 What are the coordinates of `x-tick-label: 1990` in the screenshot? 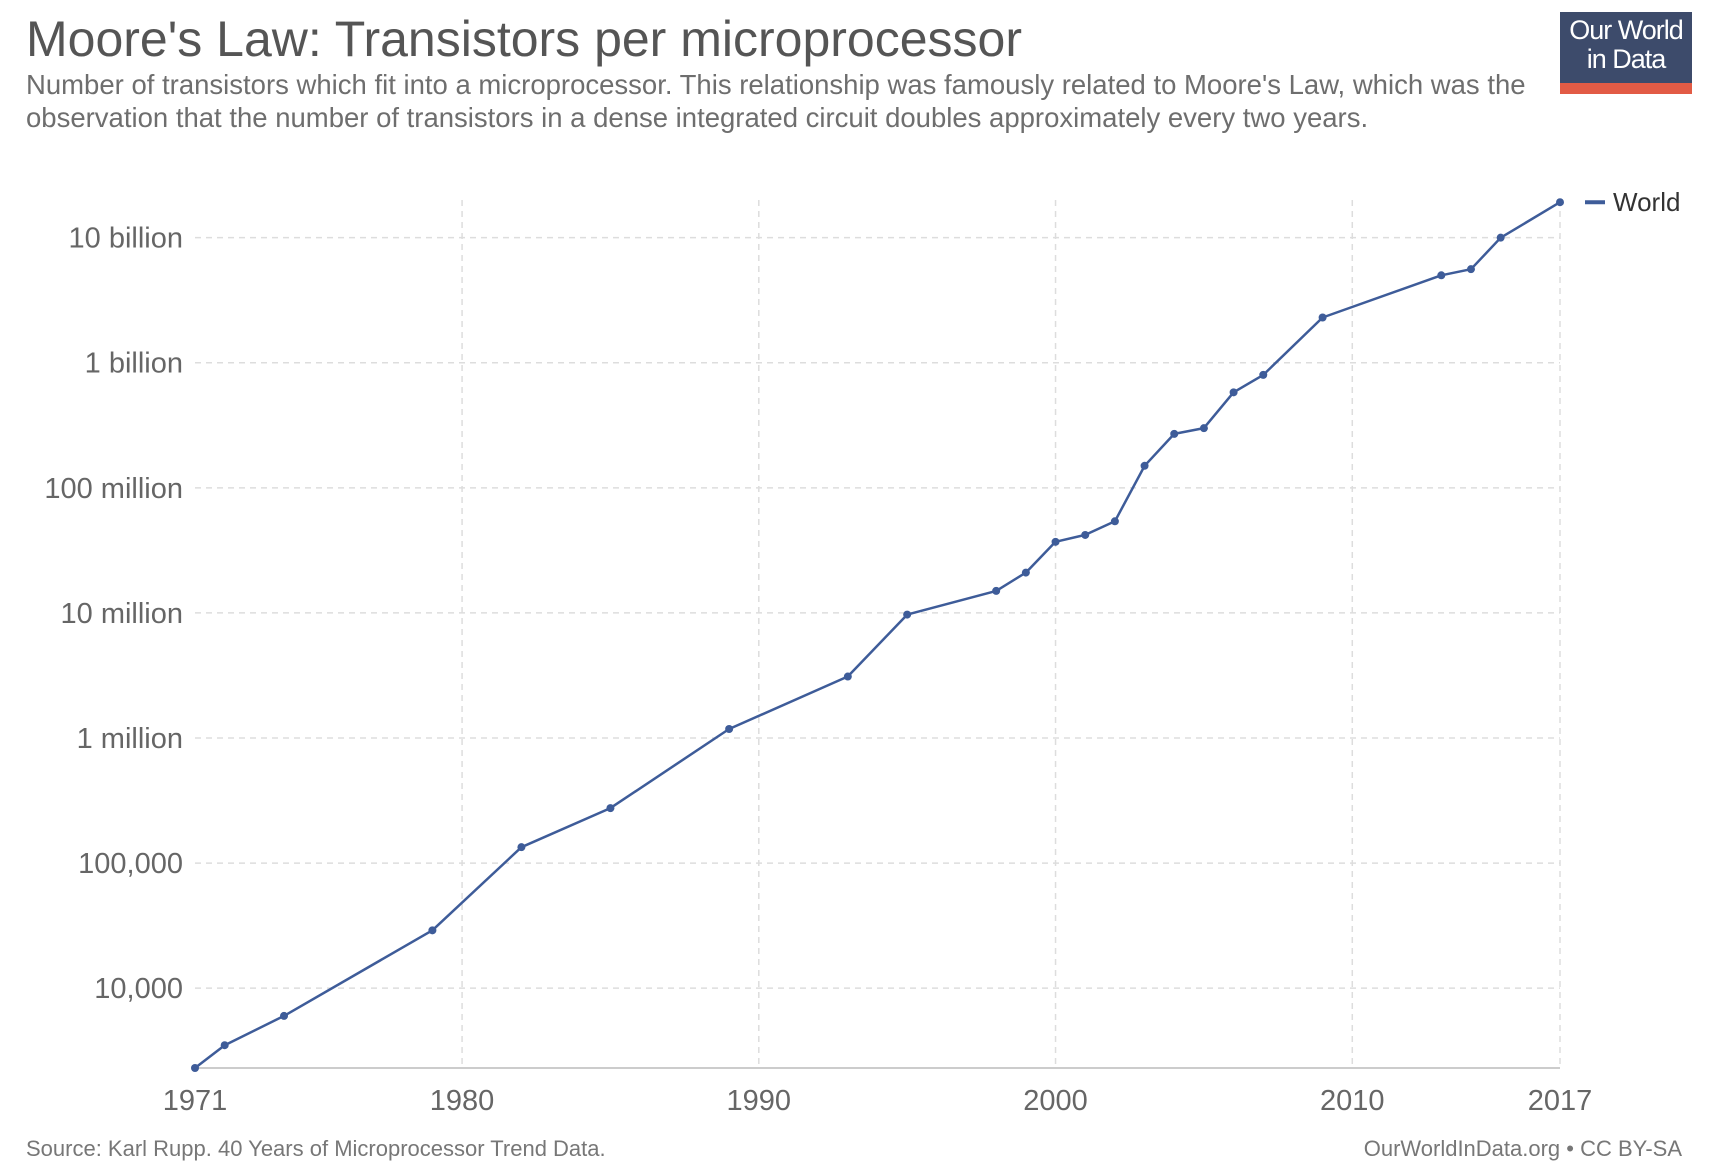 It's located at (759, 1101).